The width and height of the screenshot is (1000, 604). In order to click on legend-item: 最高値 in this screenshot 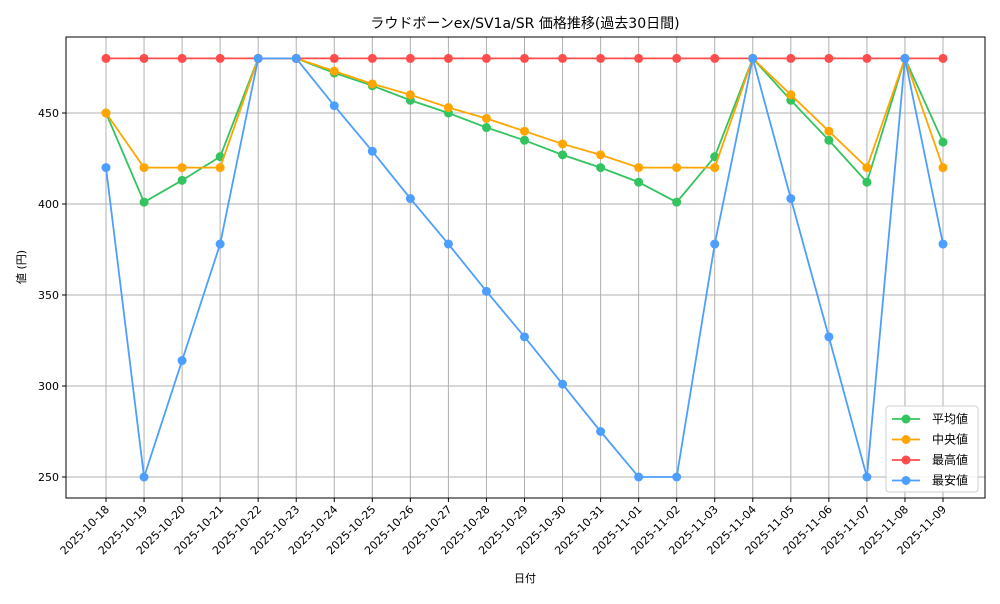, I will do `click(930, 459)`.